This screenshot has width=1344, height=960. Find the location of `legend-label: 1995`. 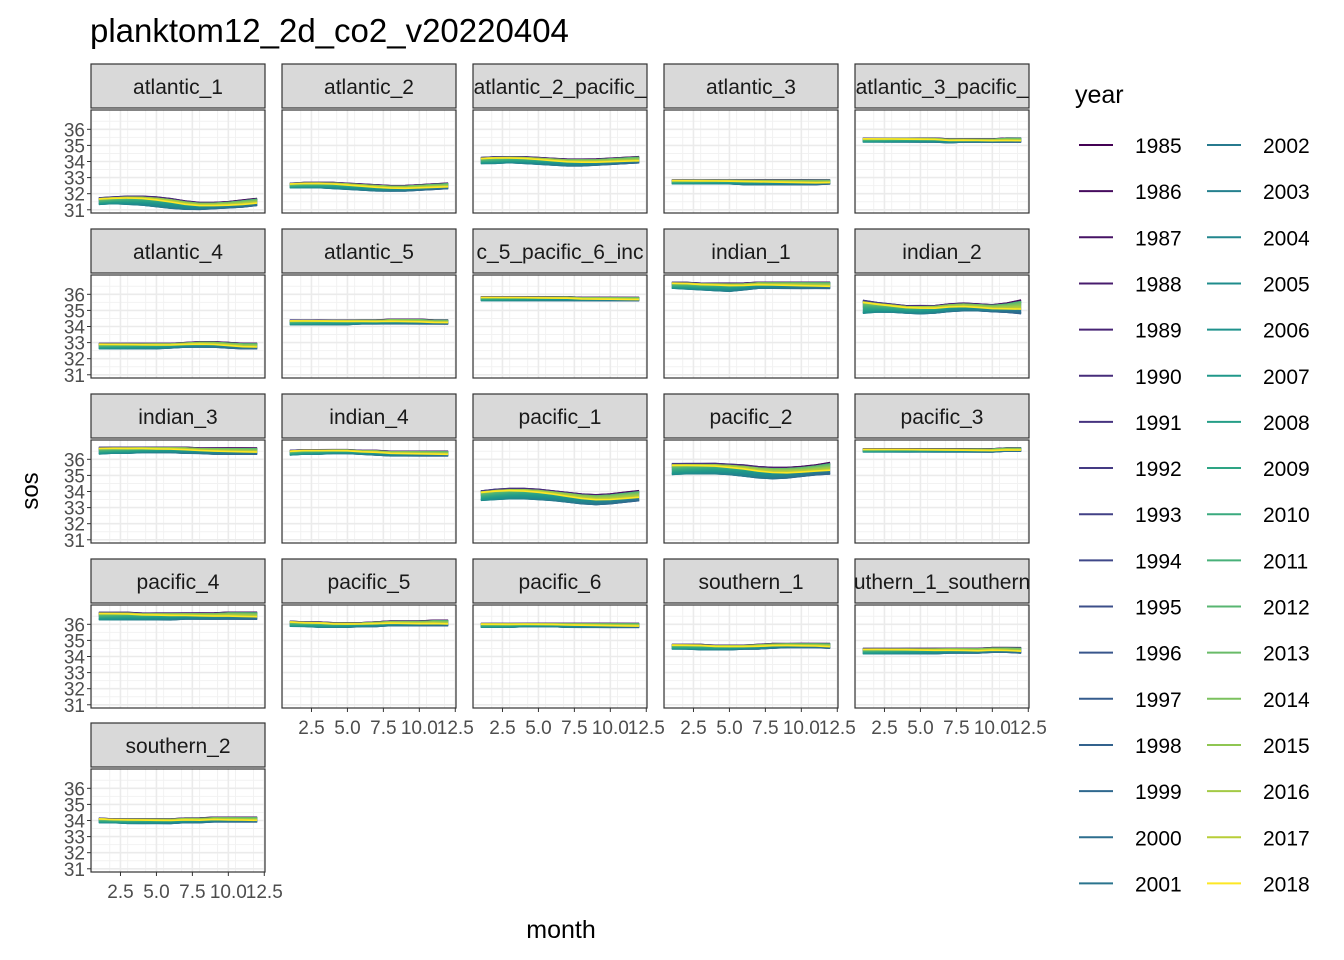

legend-label: 1995 is located at coordinates (1158, 608).